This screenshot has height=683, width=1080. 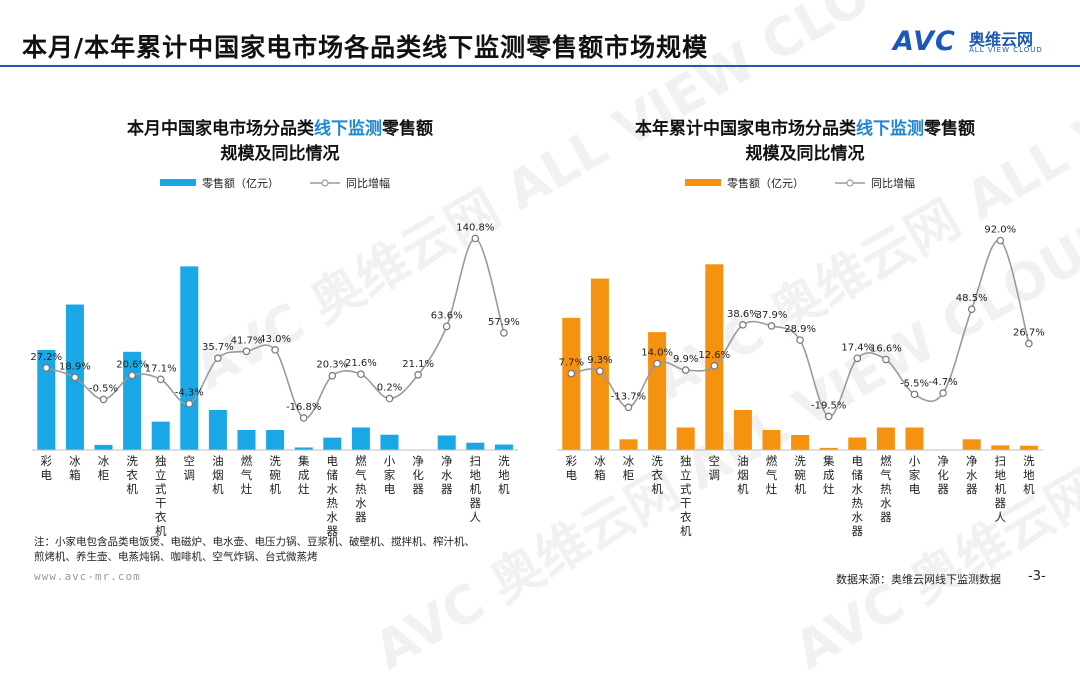 What do you see at coordinates (161, 368) in the screenshot?
I see `data-label-5: 17.1%` at bounding box center [161, 368].